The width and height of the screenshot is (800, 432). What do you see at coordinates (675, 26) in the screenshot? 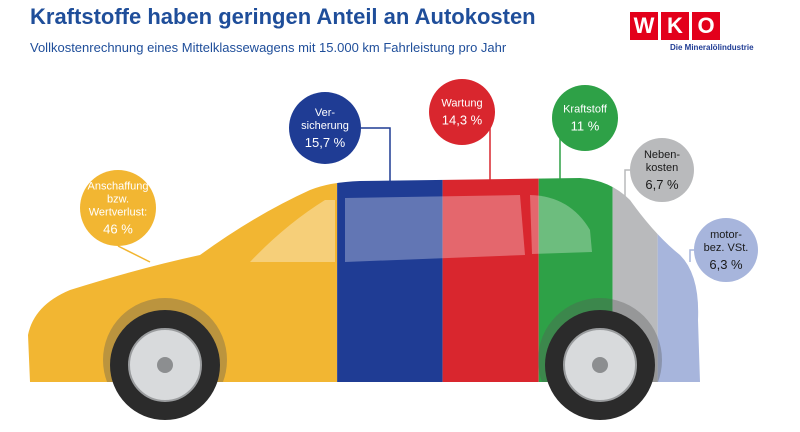
I see `logo-letter: K` at bounding box center [675, 26].